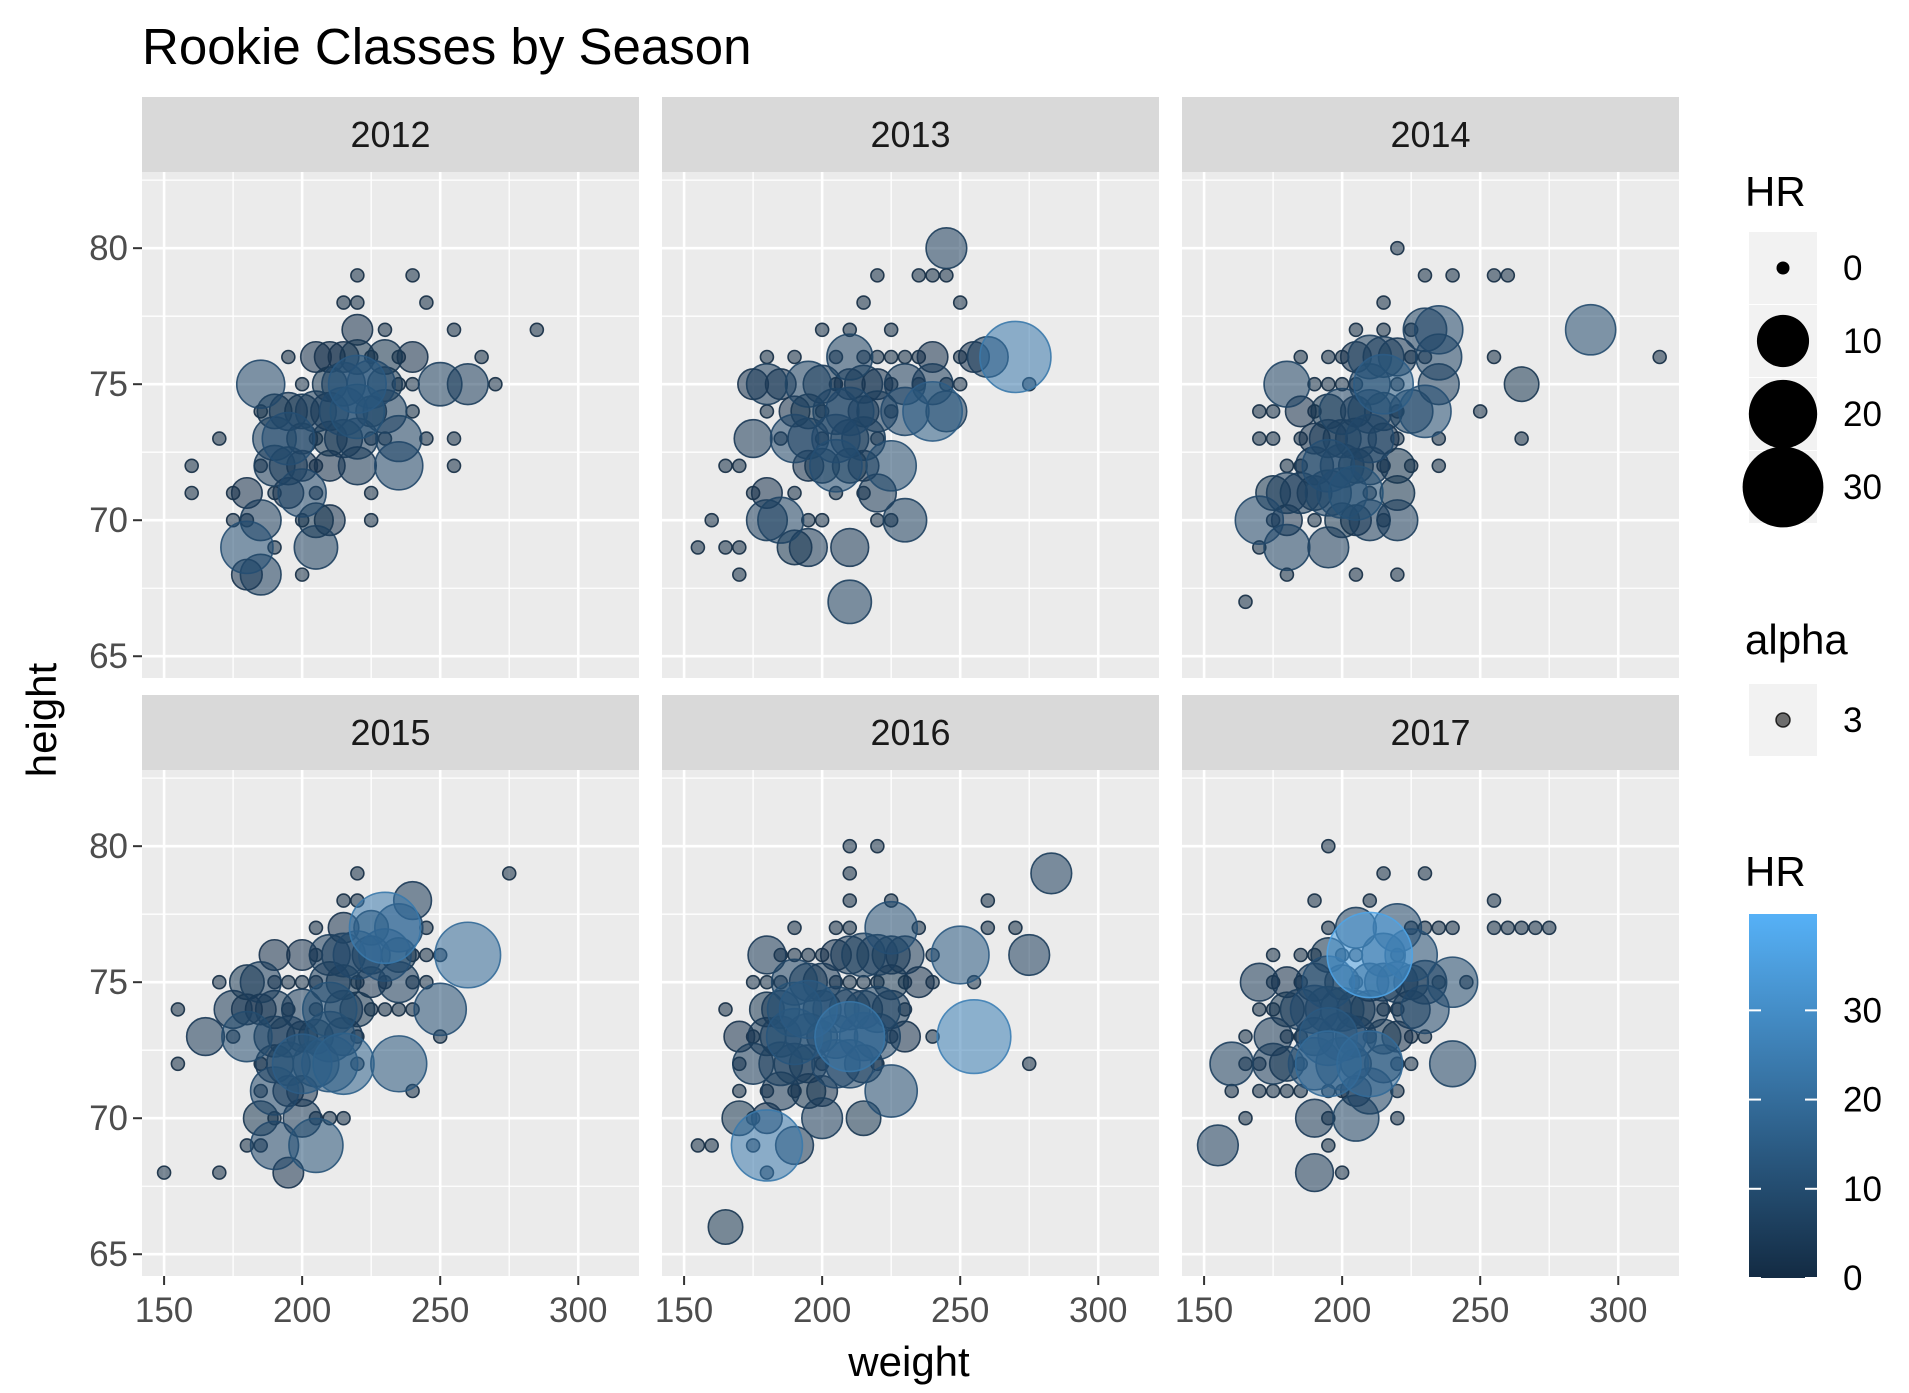 The height and width of the screenshot is (1393, 1909). Describe the element at coordinates (908, 1361) in the screenshot. I see `x-axis-title: weight` at that location.